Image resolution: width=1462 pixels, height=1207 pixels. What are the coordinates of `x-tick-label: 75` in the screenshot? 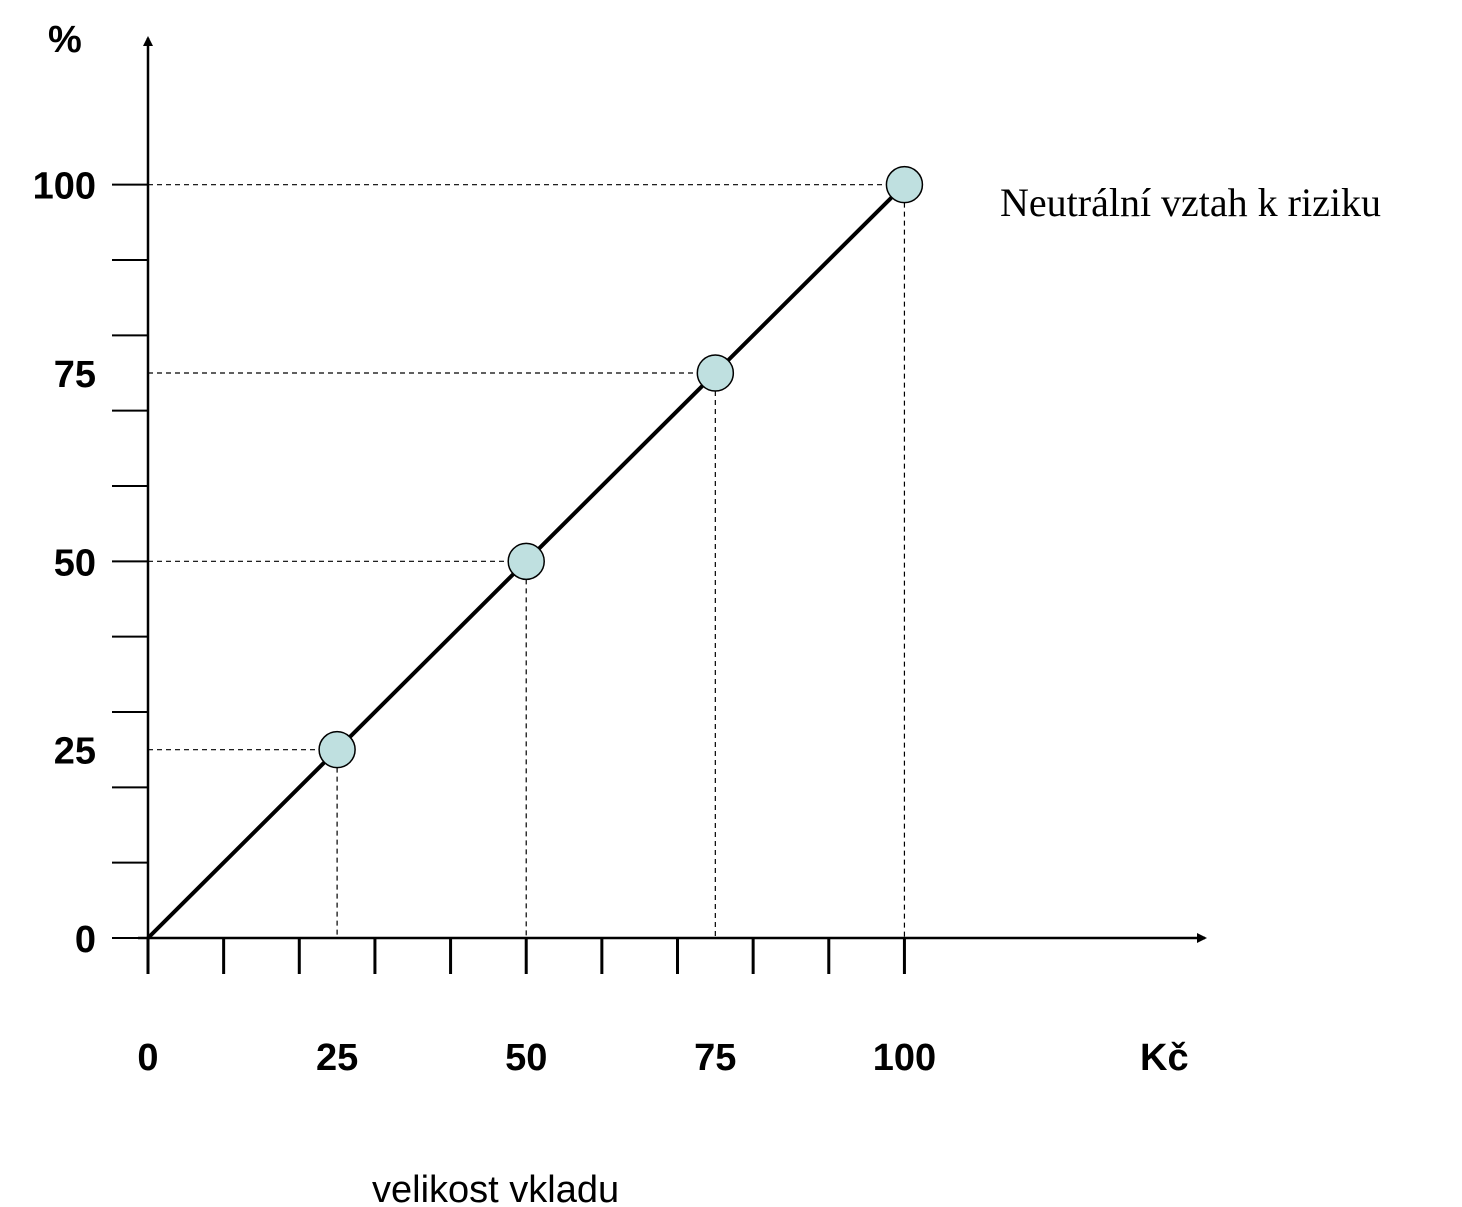 It's located at (715, 1058).